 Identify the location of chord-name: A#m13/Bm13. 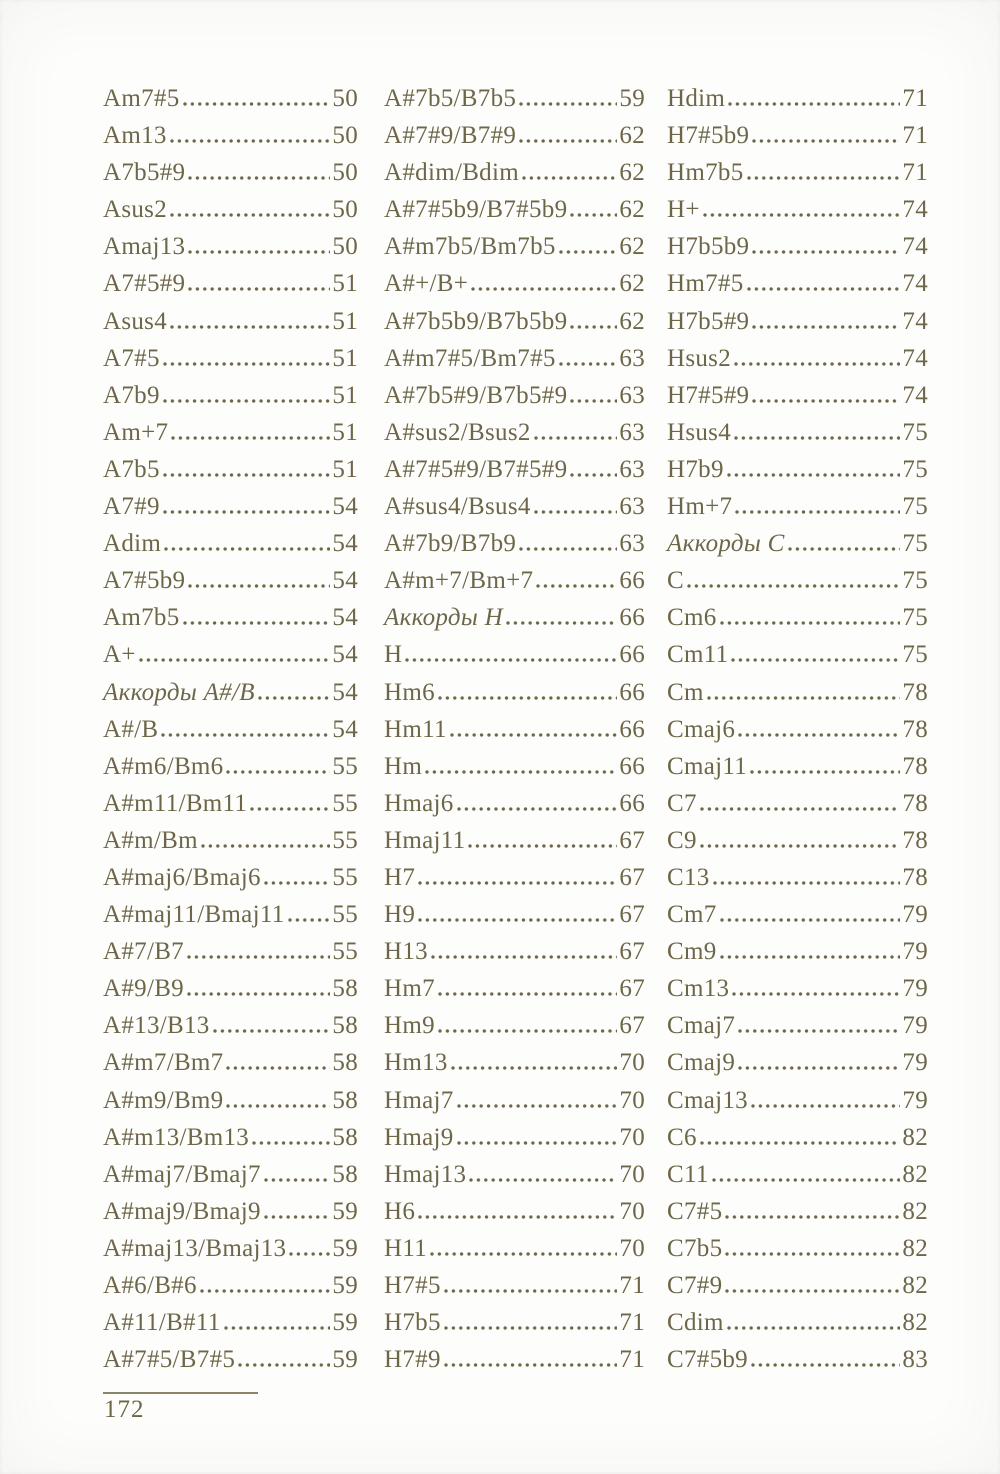
(176, 1137).